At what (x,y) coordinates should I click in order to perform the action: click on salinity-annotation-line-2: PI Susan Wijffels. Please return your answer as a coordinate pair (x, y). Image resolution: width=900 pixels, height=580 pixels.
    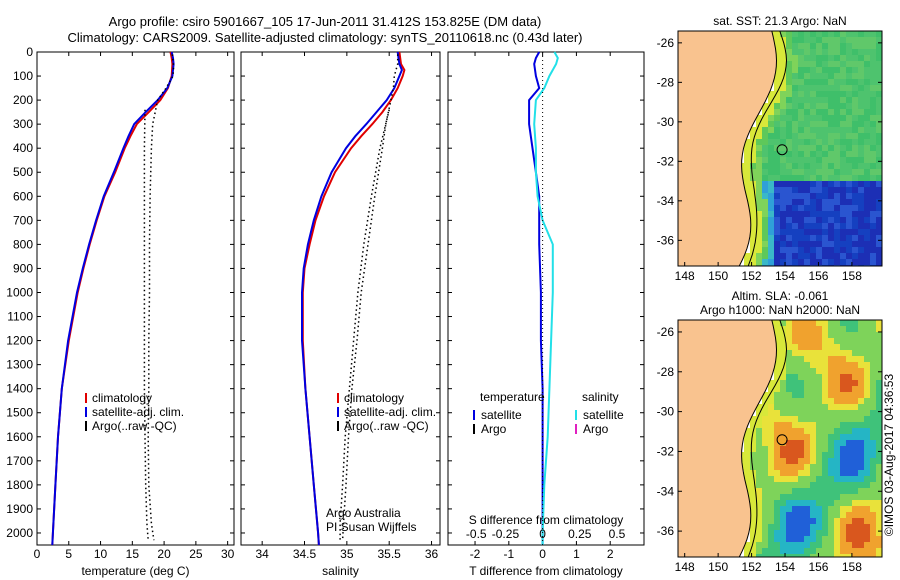
    Looking at the image, I should click on (371, 527).